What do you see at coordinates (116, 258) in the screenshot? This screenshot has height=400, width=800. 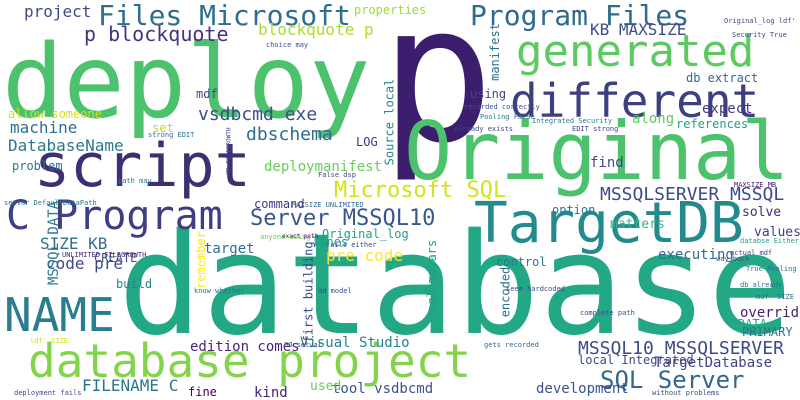 I see `word-create: CREATE` at bounding box center [116, 258].